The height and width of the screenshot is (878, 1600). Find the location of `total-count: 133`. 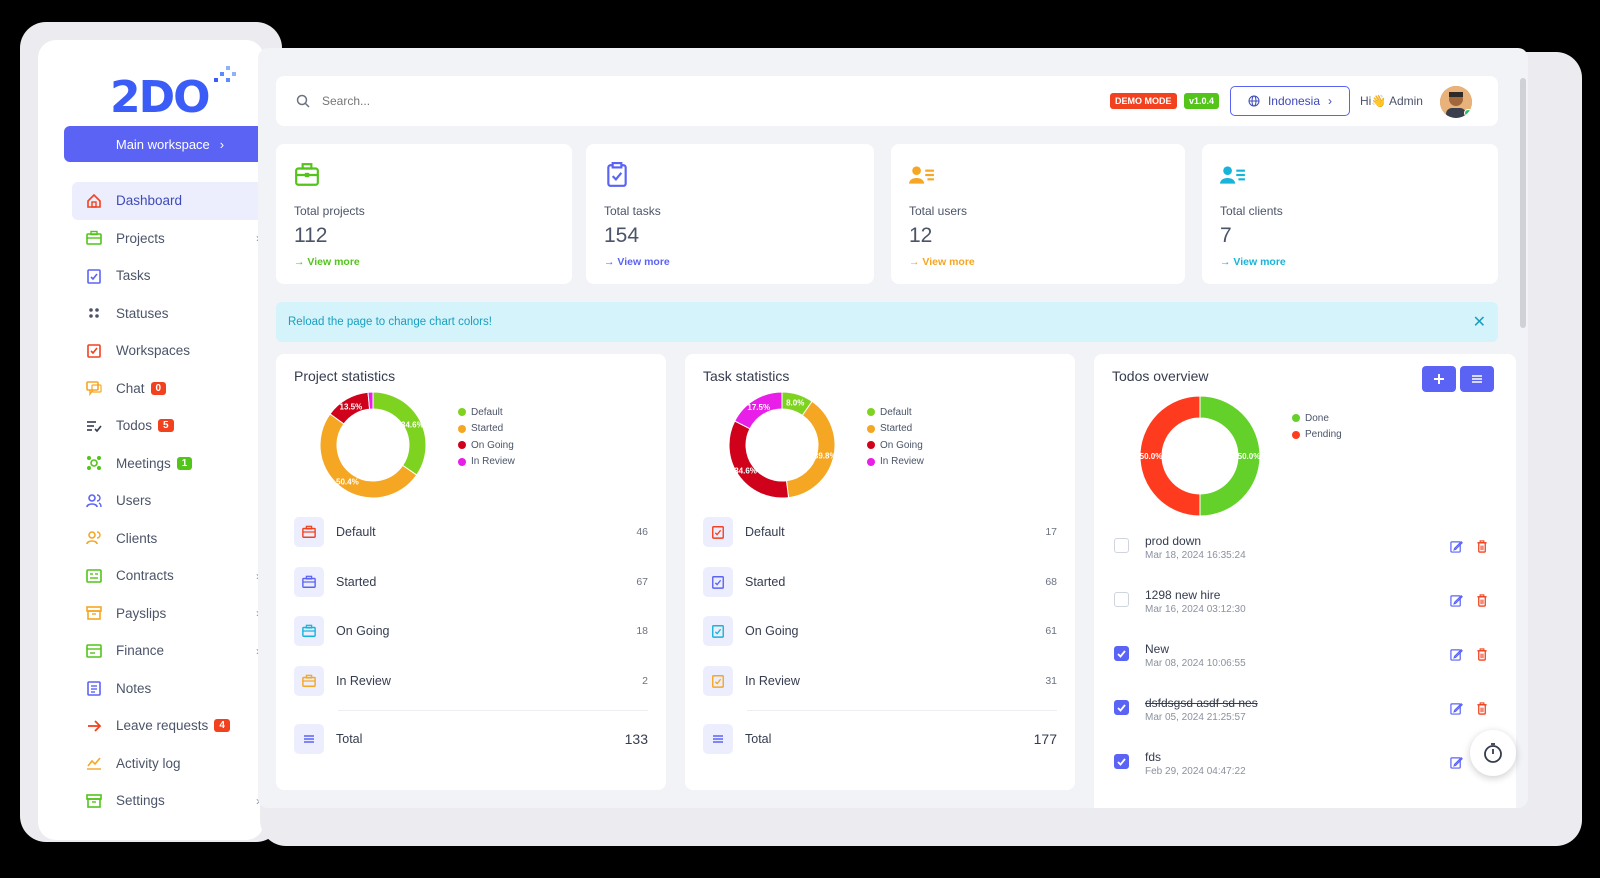

total-count: 133 is located at coordinates (636, 739).